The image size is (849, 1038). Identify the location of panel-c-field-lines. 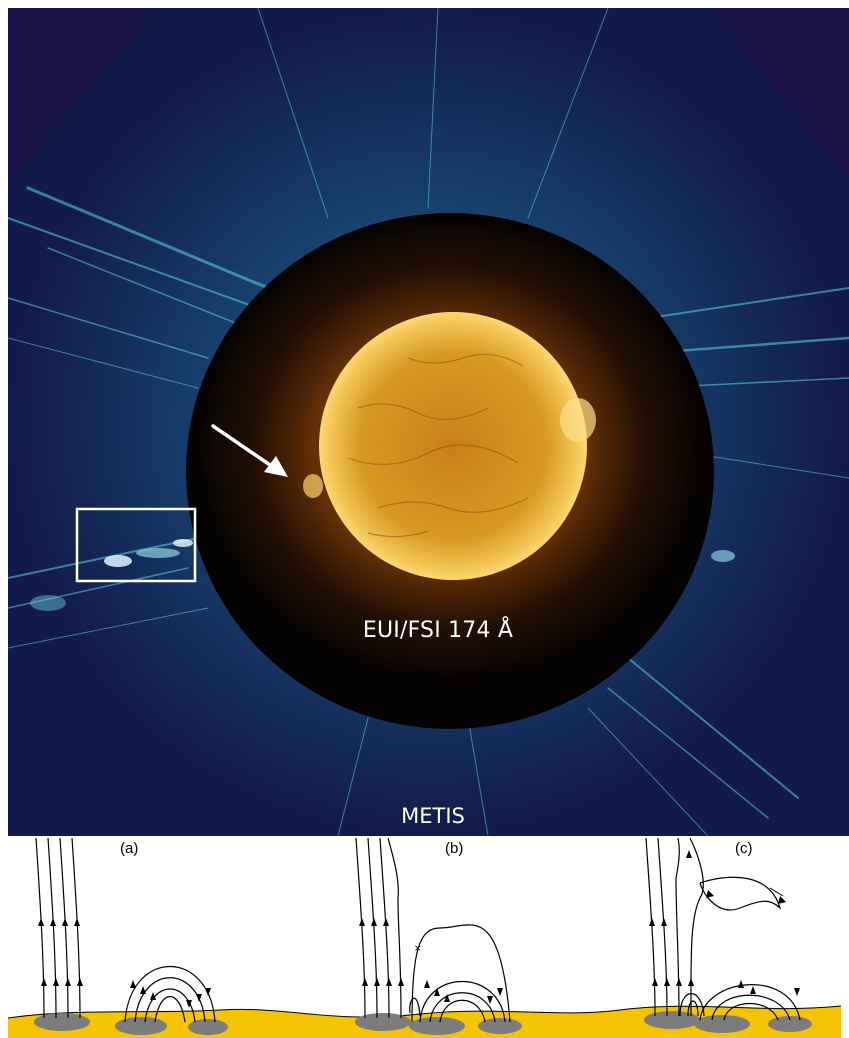
(728, 935).